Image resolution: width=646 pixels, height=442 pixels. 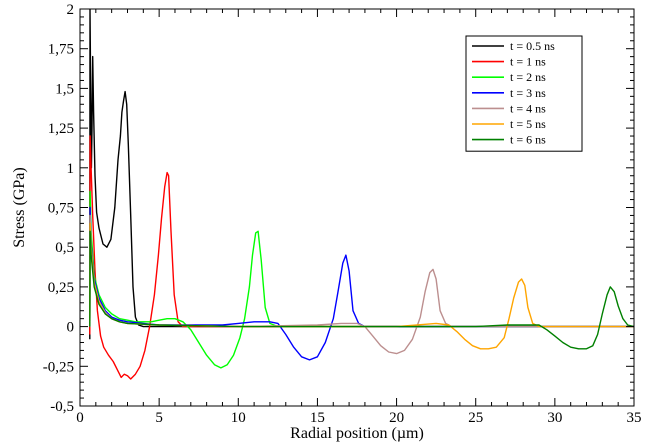 I want to click on legend-label-4: t = 3 ns, so click(x=528, y=93).